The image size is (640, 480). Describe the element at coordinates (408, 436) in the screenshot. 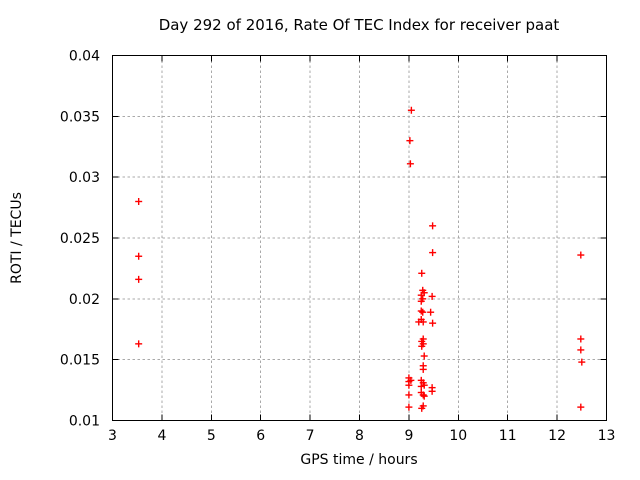

I see `x-tick-label: 9` at that location.